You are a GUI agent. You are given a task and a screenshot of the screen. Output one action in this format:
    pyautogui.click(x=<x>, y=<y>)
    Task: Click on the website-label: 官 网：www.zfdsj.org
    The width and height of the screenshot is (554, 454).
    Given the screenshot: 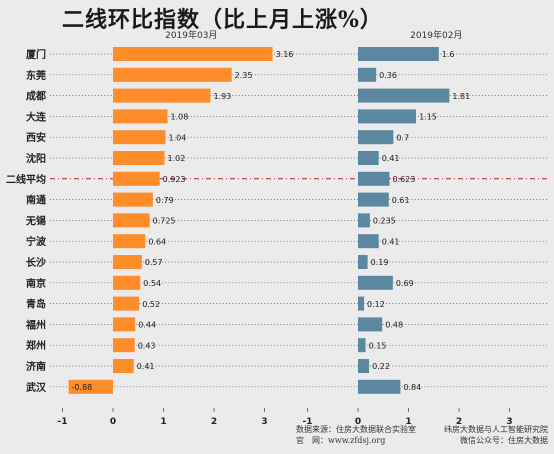 What is the action you would take?
    pyautogui.click(x=341, y=440)
    